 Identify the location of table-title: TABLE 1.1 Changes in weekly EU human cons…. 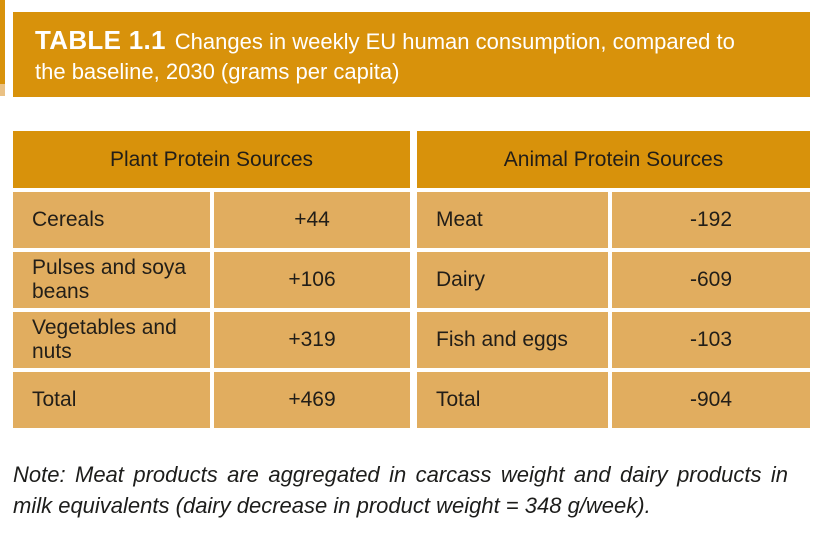
(402, 56).